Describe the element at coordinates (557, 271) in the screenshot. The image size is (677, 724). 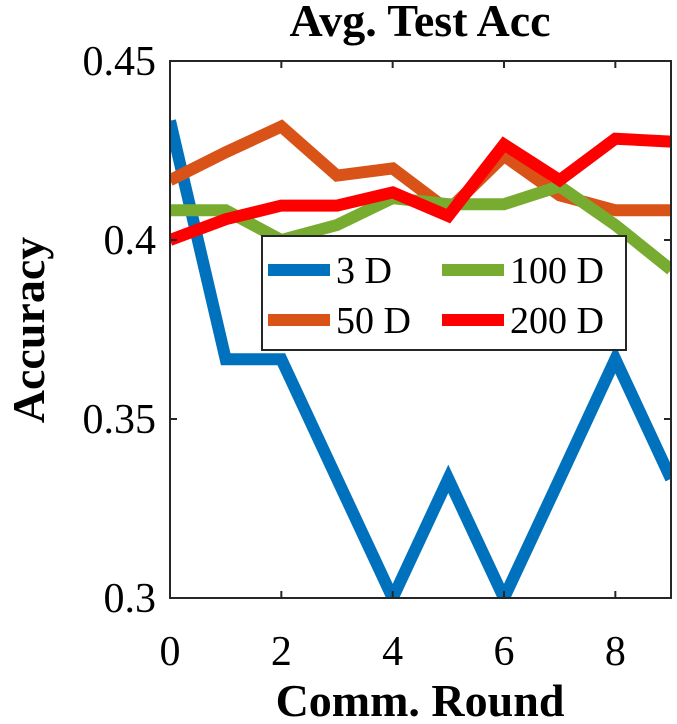
I see `legend-label: 100 D` at that location.